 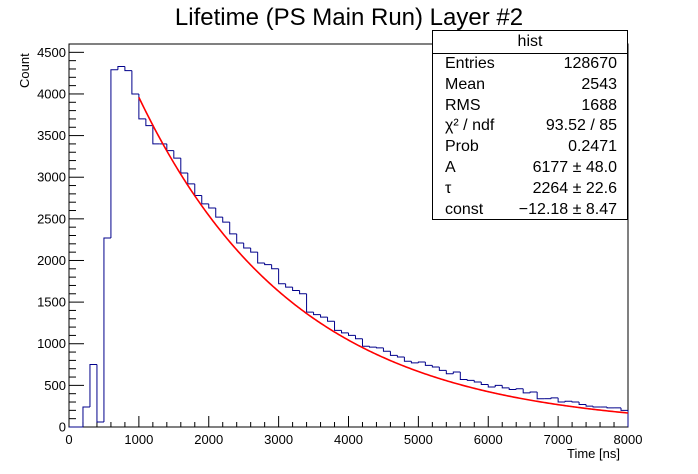 What do you see at coordinates (581, 126) in the screenshot?
I see `stats-value: 93.52 / 85` at bounding box center [581, 126].